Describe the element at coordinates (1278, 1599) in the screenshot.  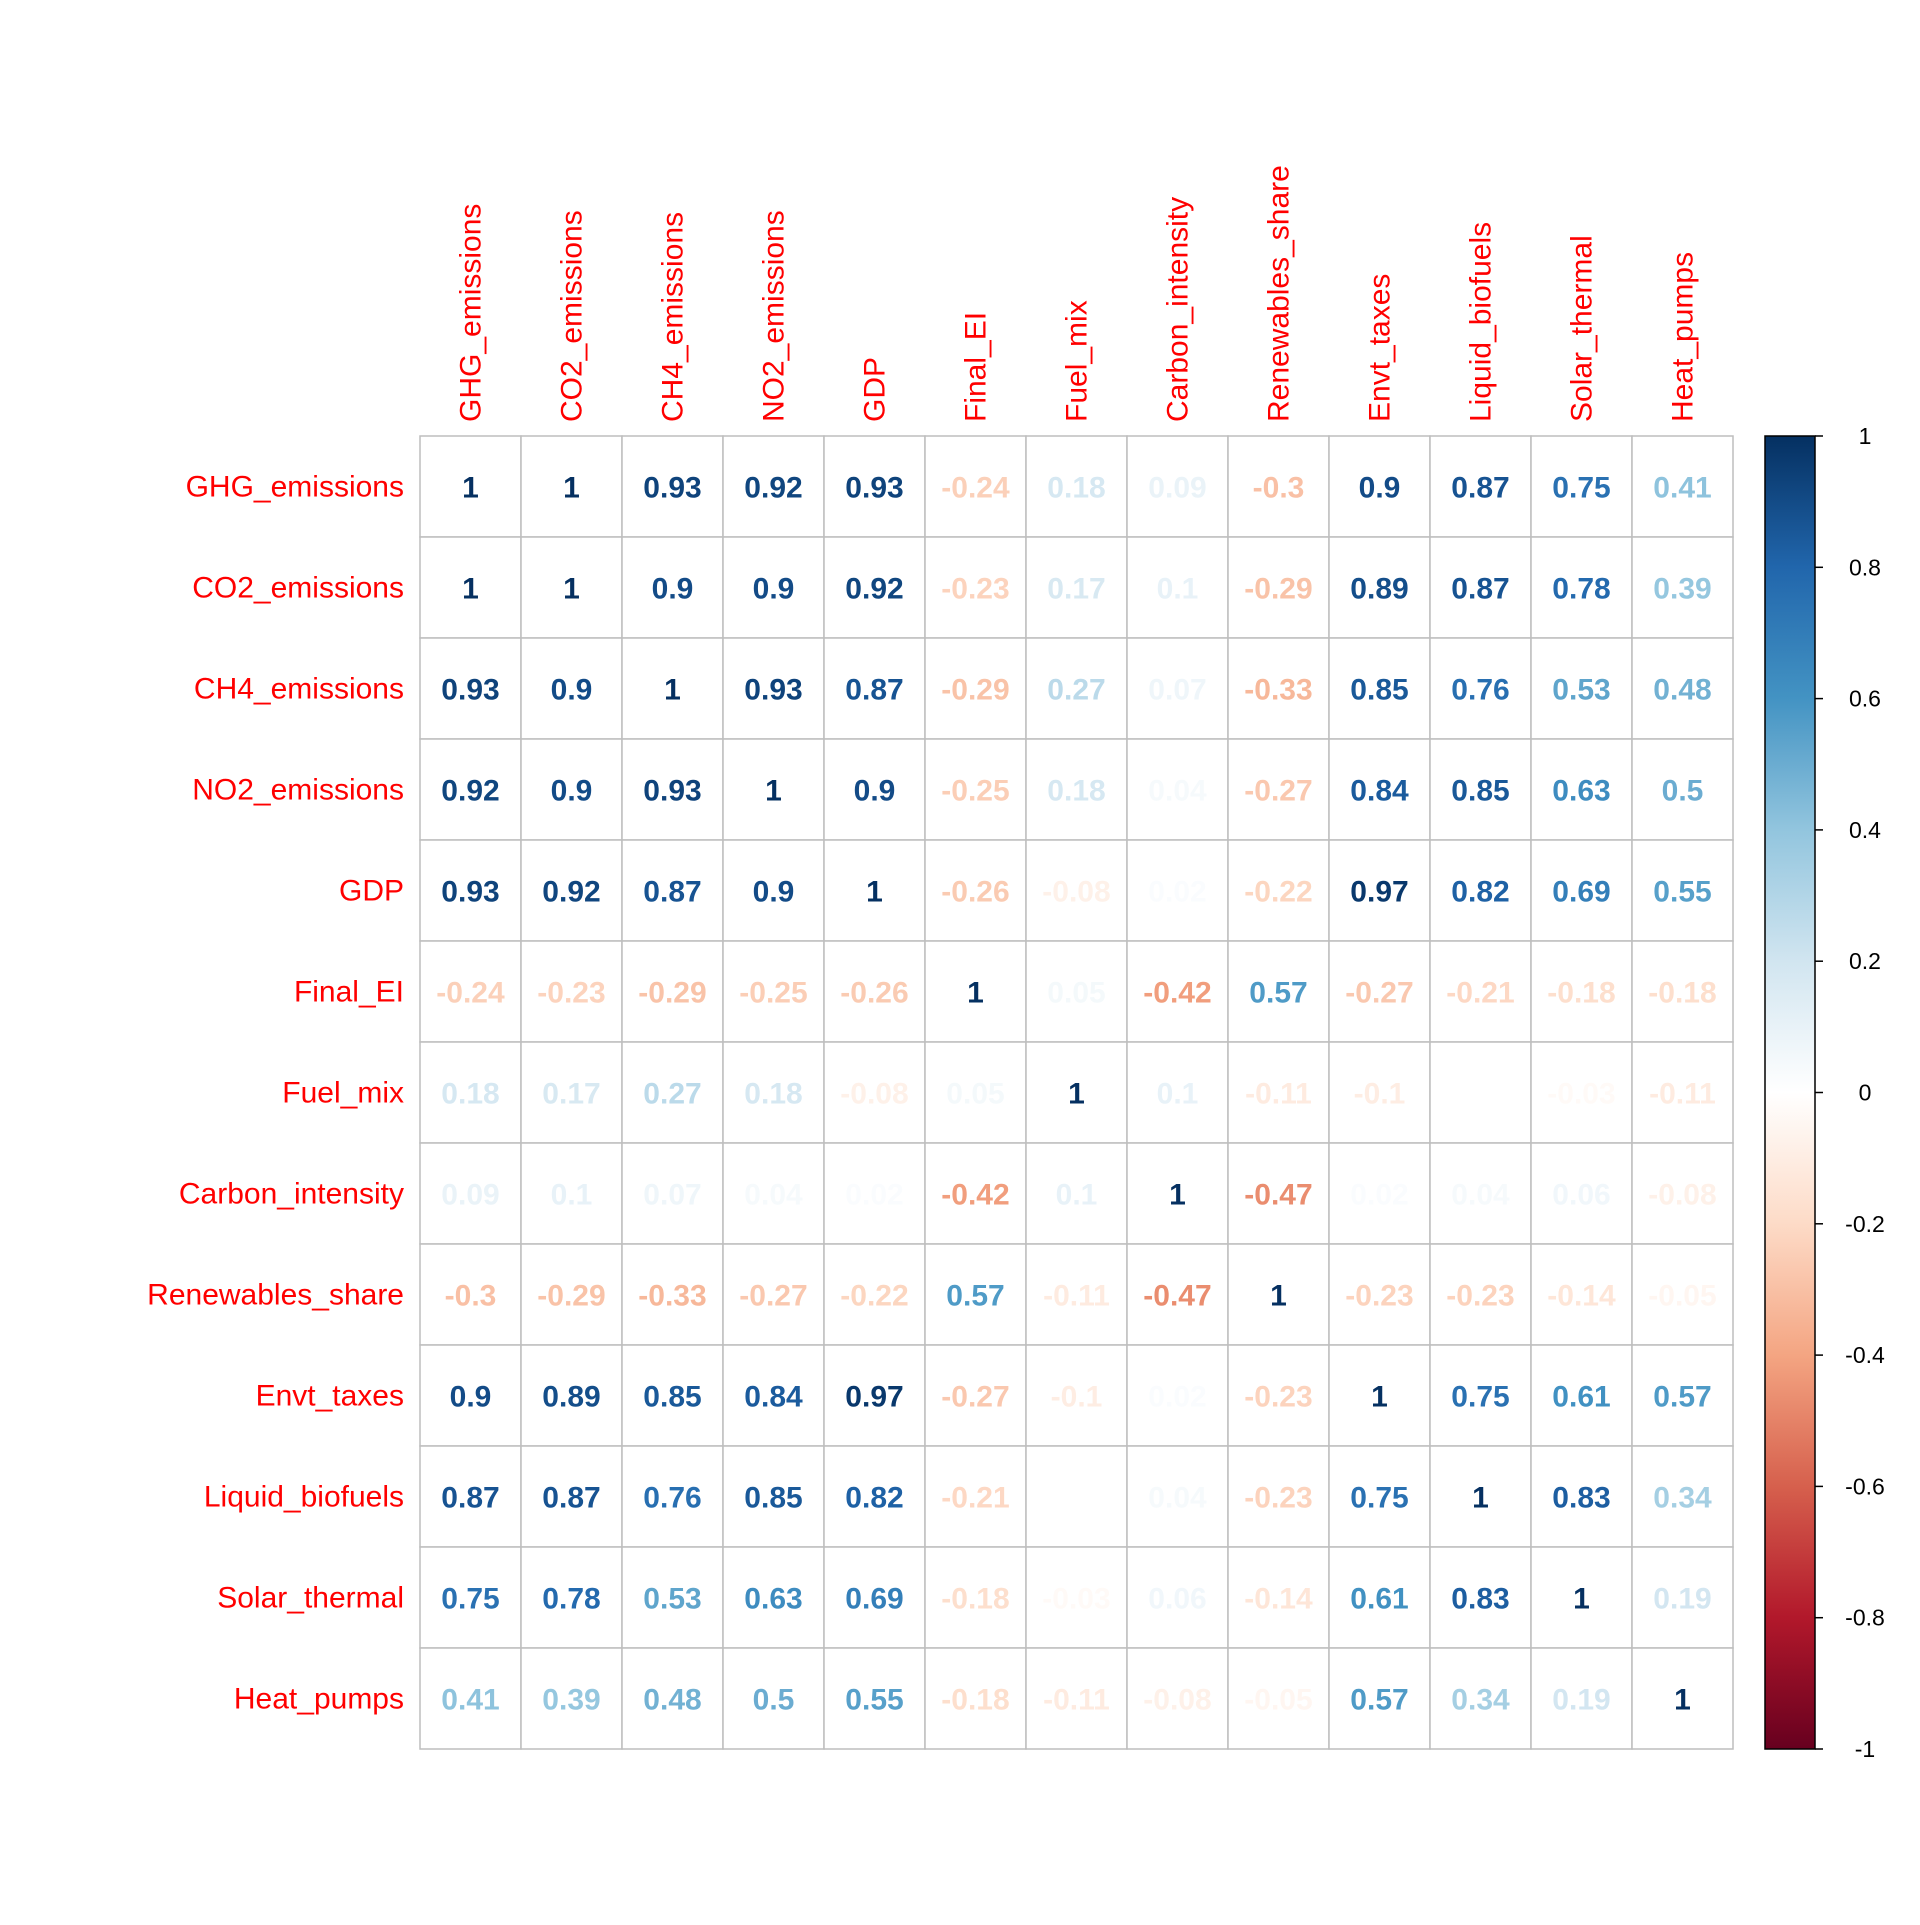
I see `cell-value-label: -0.14` at that location.